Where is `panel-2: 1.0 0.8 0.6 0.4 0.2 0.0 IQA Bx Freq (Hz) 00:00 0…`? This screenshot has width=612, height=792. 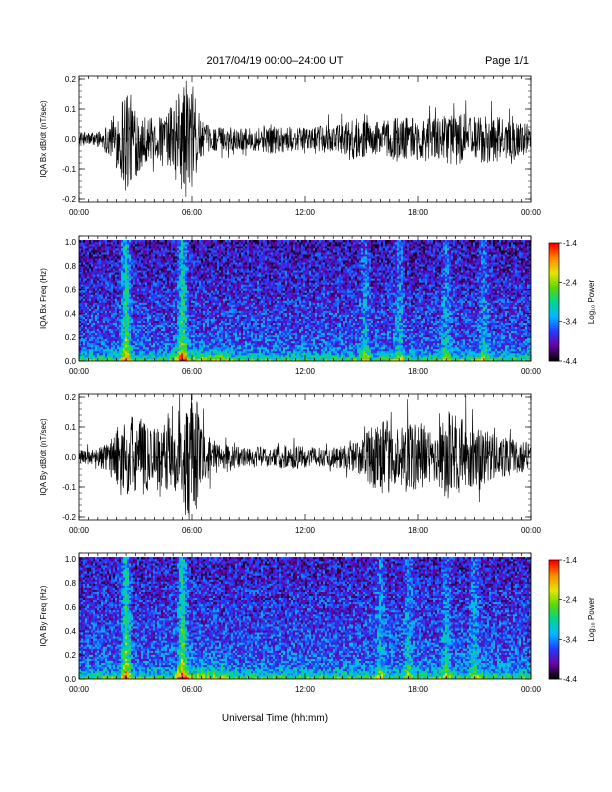
panel-2: 1.0 0.8 0.6 0.4 0.2 0.0 IQA Bx Freq (Hz) 00:00 0… is located at coordinates (290, 305).